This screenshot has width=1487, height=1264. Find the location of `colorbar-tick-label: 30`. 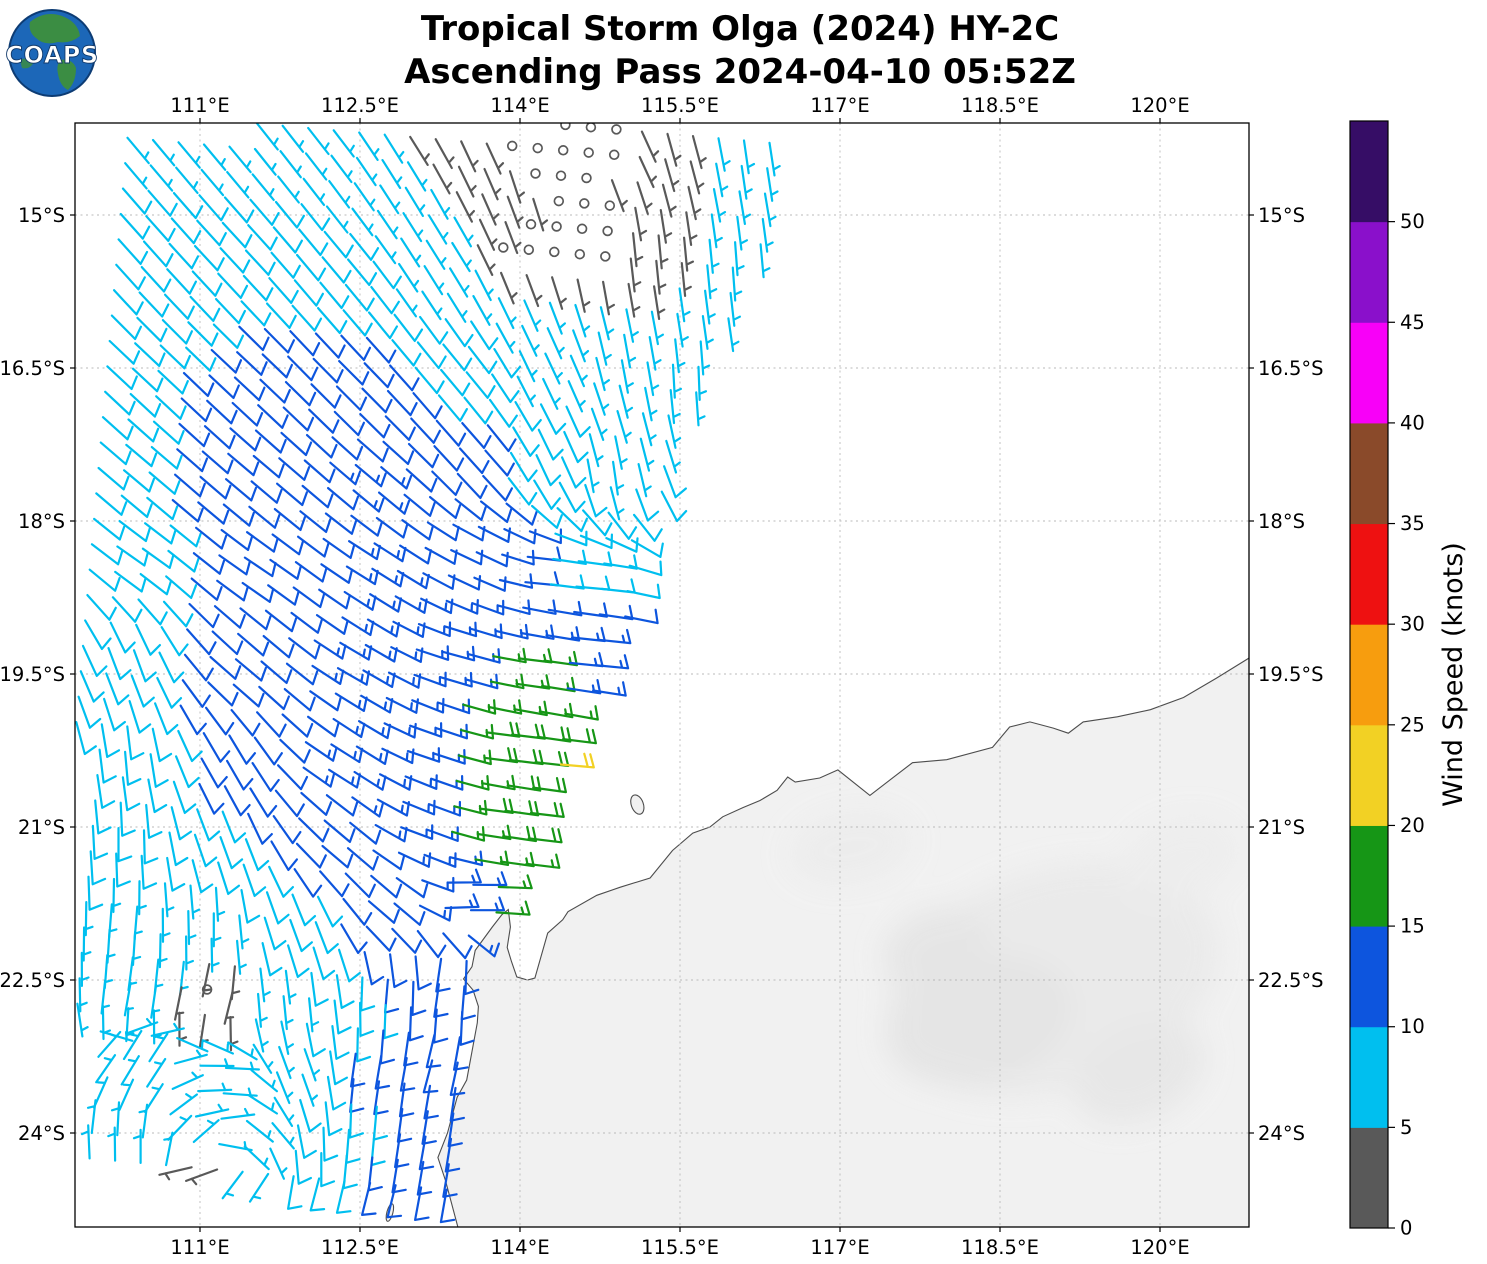

colorbar-tick-label: 30 is located at coordinates (1412, 624).